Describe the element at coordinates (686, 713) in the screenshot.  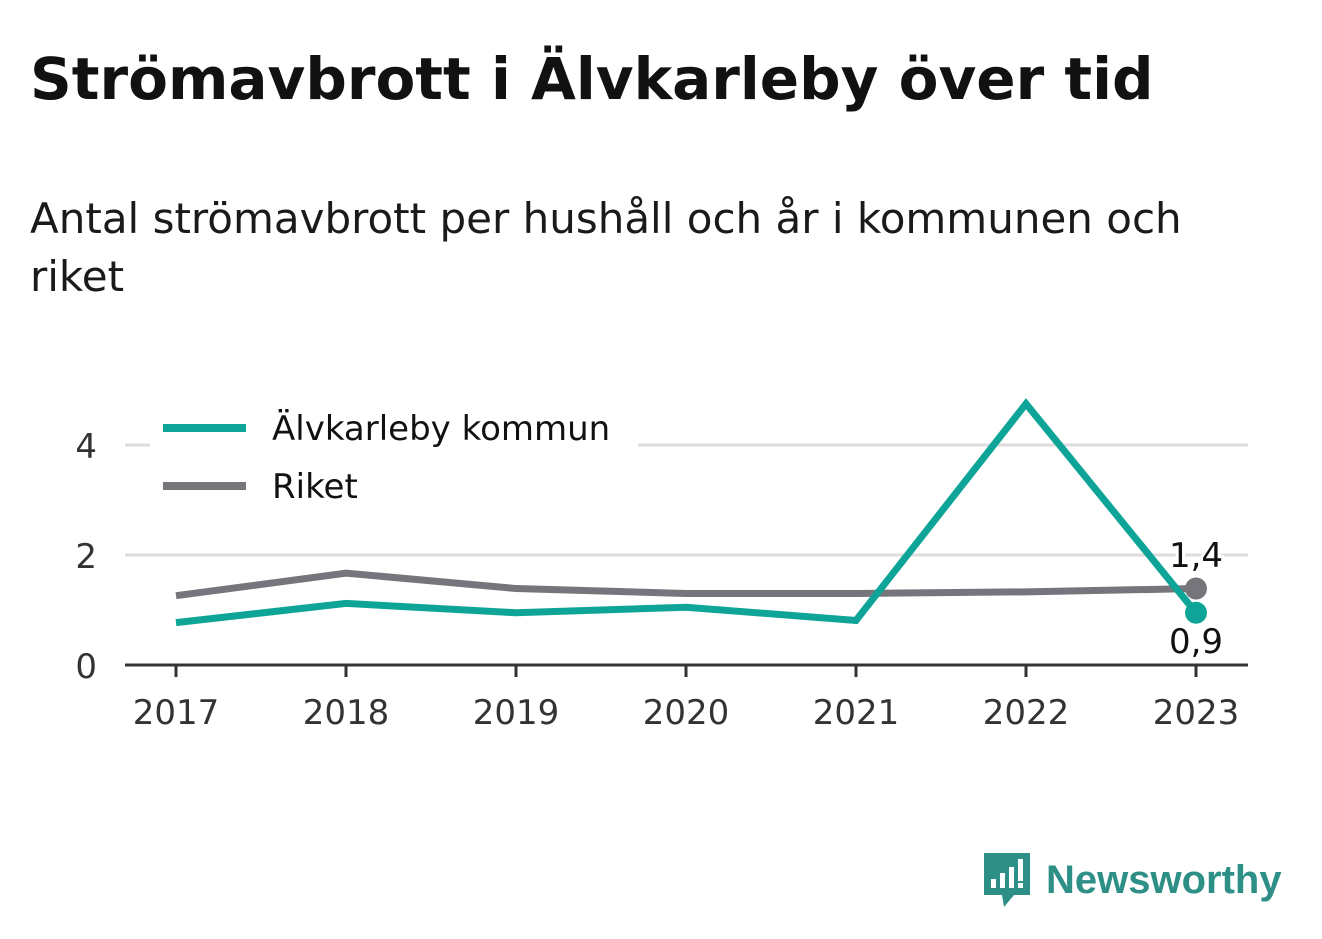
I see `x-tick-label: 2020` at that location.